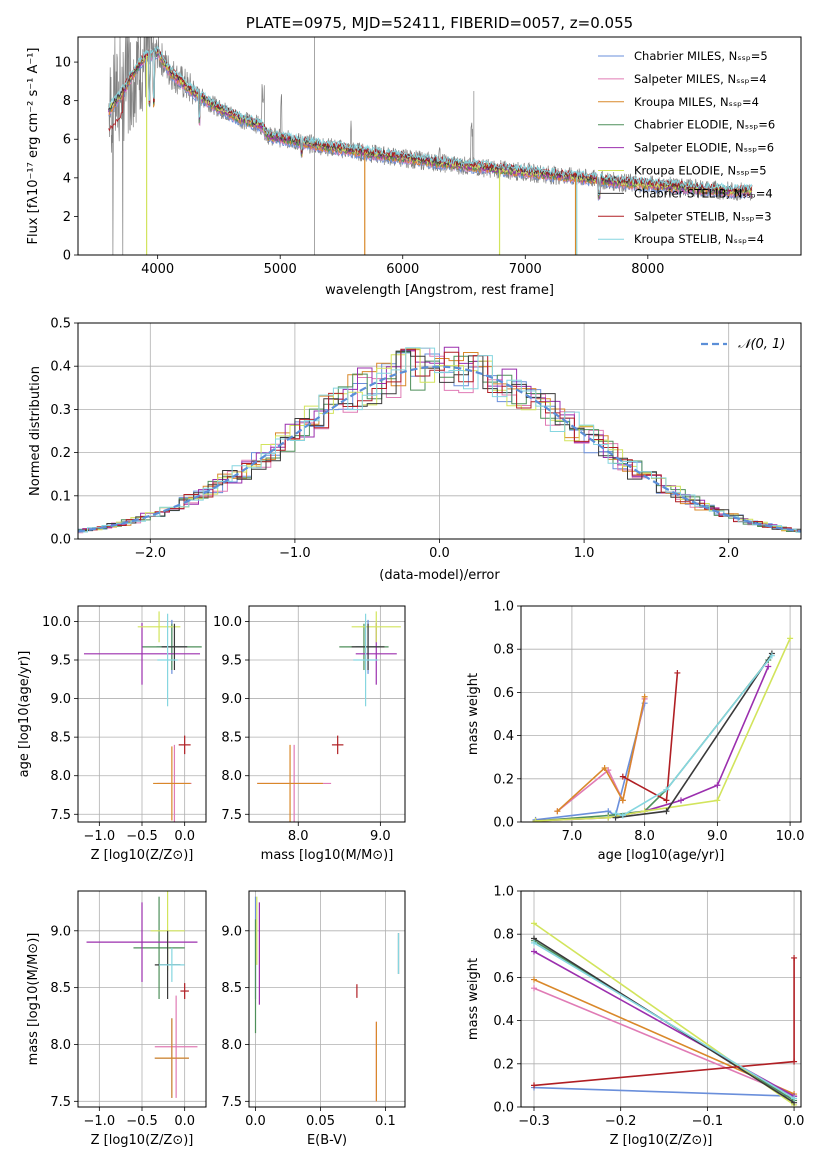  What do you see at coordinates (67, 256) in the screenshot?
I see `y-tick-label: 0` at bounding box center [67, 256].